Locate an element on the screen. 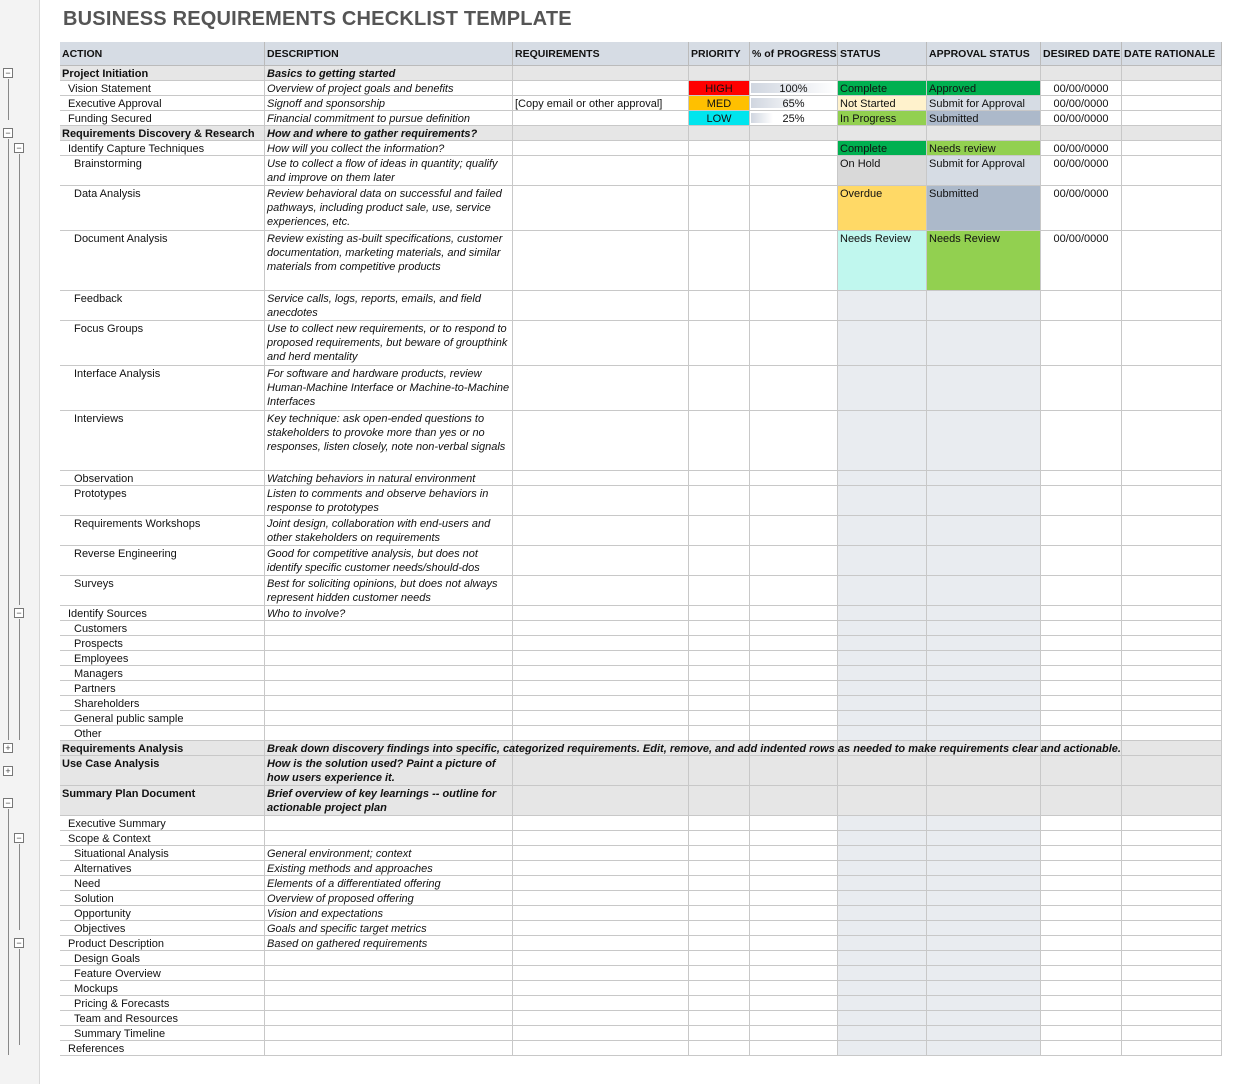  cell-action: Document Analysis is located at coordinates (162, 261).